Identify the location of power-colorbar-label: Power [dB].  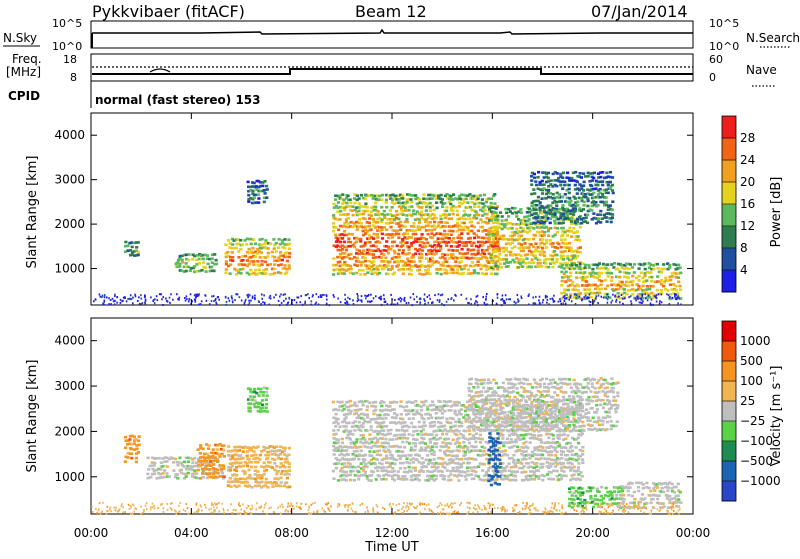
(776, 212).